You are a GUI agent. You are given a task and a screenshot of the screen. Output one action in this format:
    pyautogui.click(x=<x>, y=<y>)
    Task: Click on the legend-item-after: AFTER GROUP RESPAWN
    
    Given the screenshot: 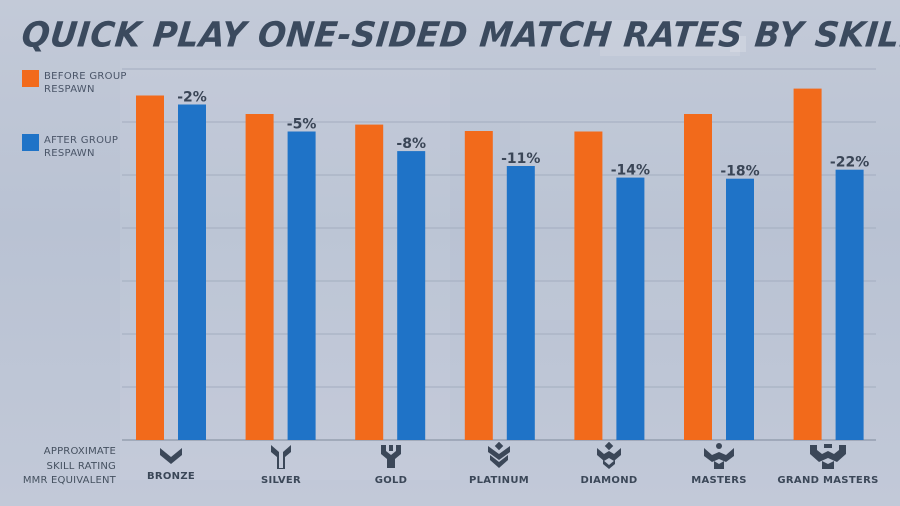 What is the action you would take?
    pyautogui.click(x=77, y=154)
    